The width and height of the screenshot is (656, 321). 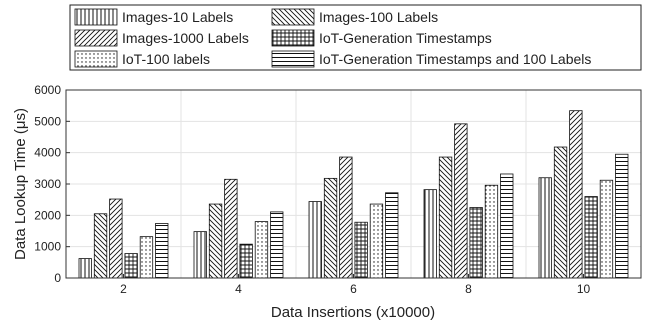 What do you see at coordinates (47, 121) in the screenshot?
I see `y-tick-label: 5000` at bounding box center [47, 121].